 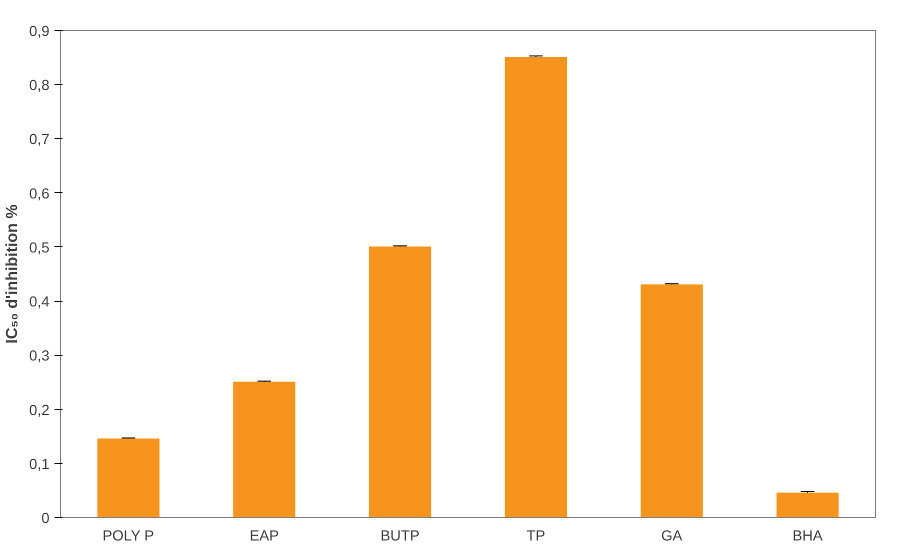 What do you see at coordinates (39, 302) in the screenshot?
I see `y-tick-label: 0,4` at bounding box center [39, 302].